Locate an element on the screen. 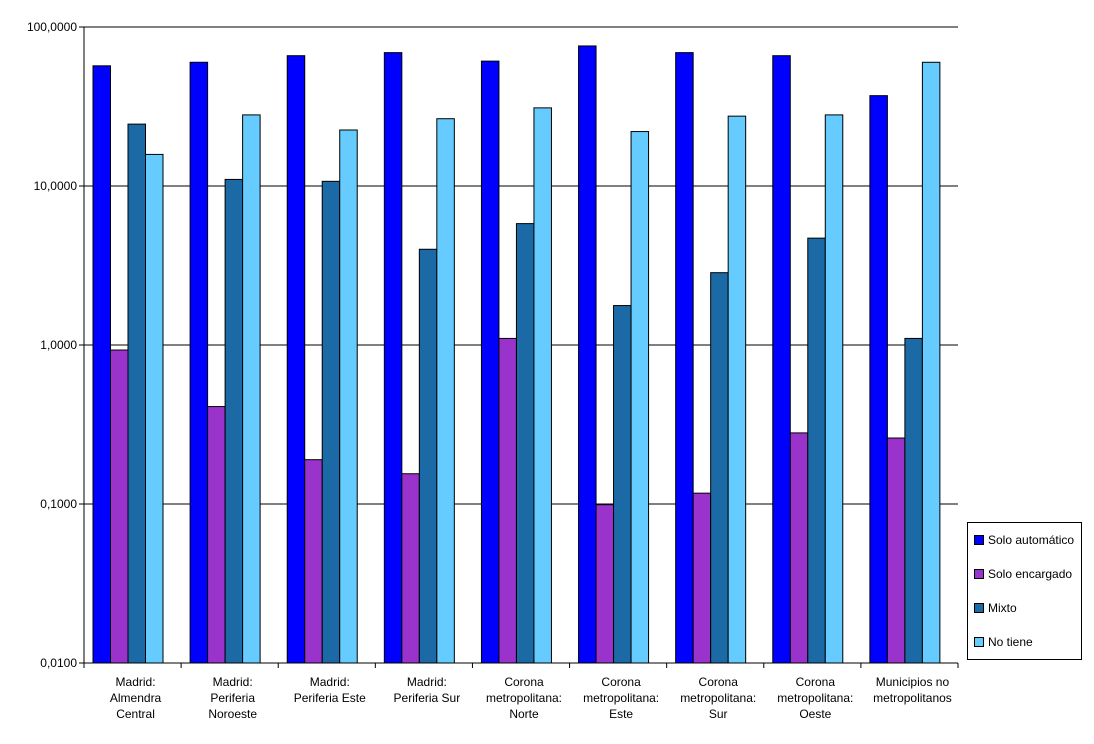  legend-item: Solo encargado is located at coordinates (1023, 574).